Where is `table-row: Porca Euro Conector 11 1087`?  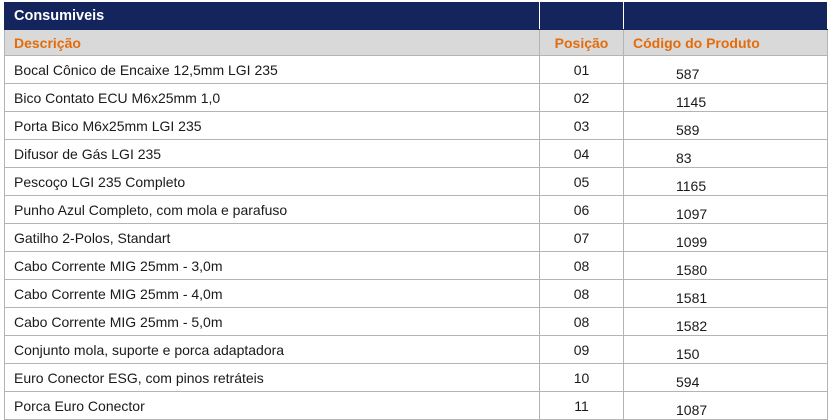 table-row: Porca Euro Conector 11 1087 is located at coordinates (416, 405).